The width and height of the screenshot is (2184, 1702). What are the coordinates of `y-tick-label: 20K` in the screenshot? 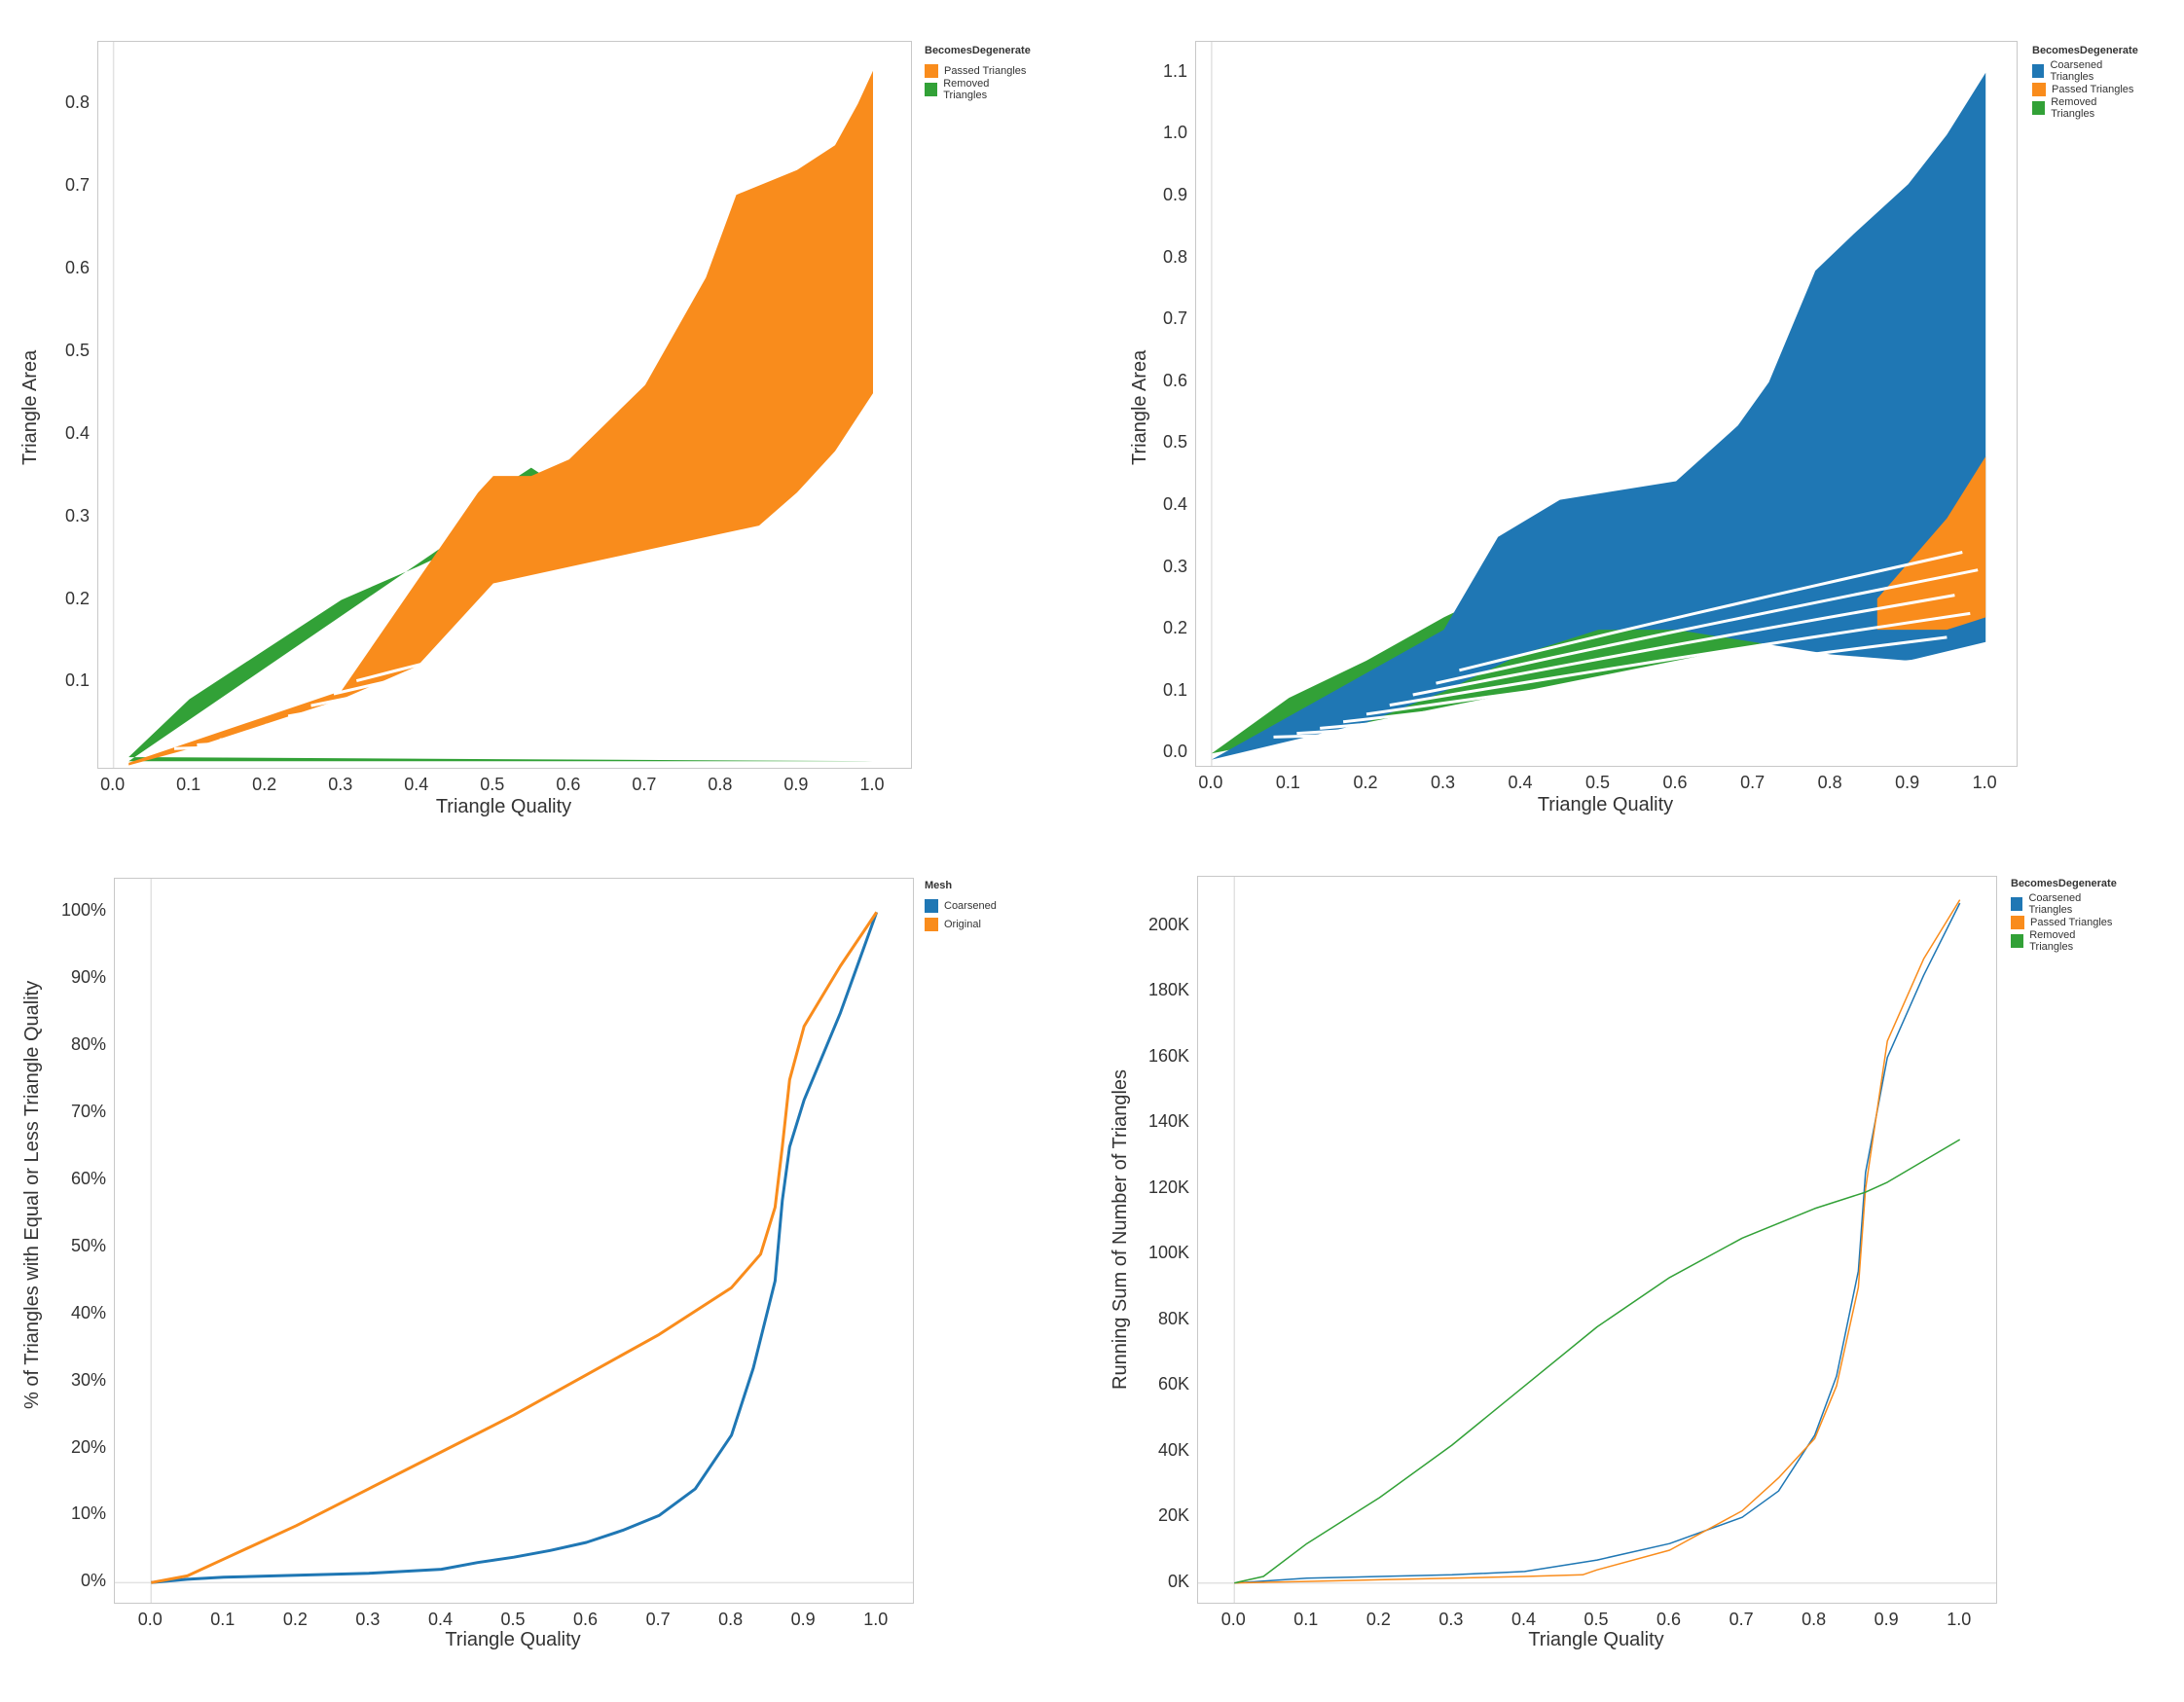 It's located at (1173, 1515).